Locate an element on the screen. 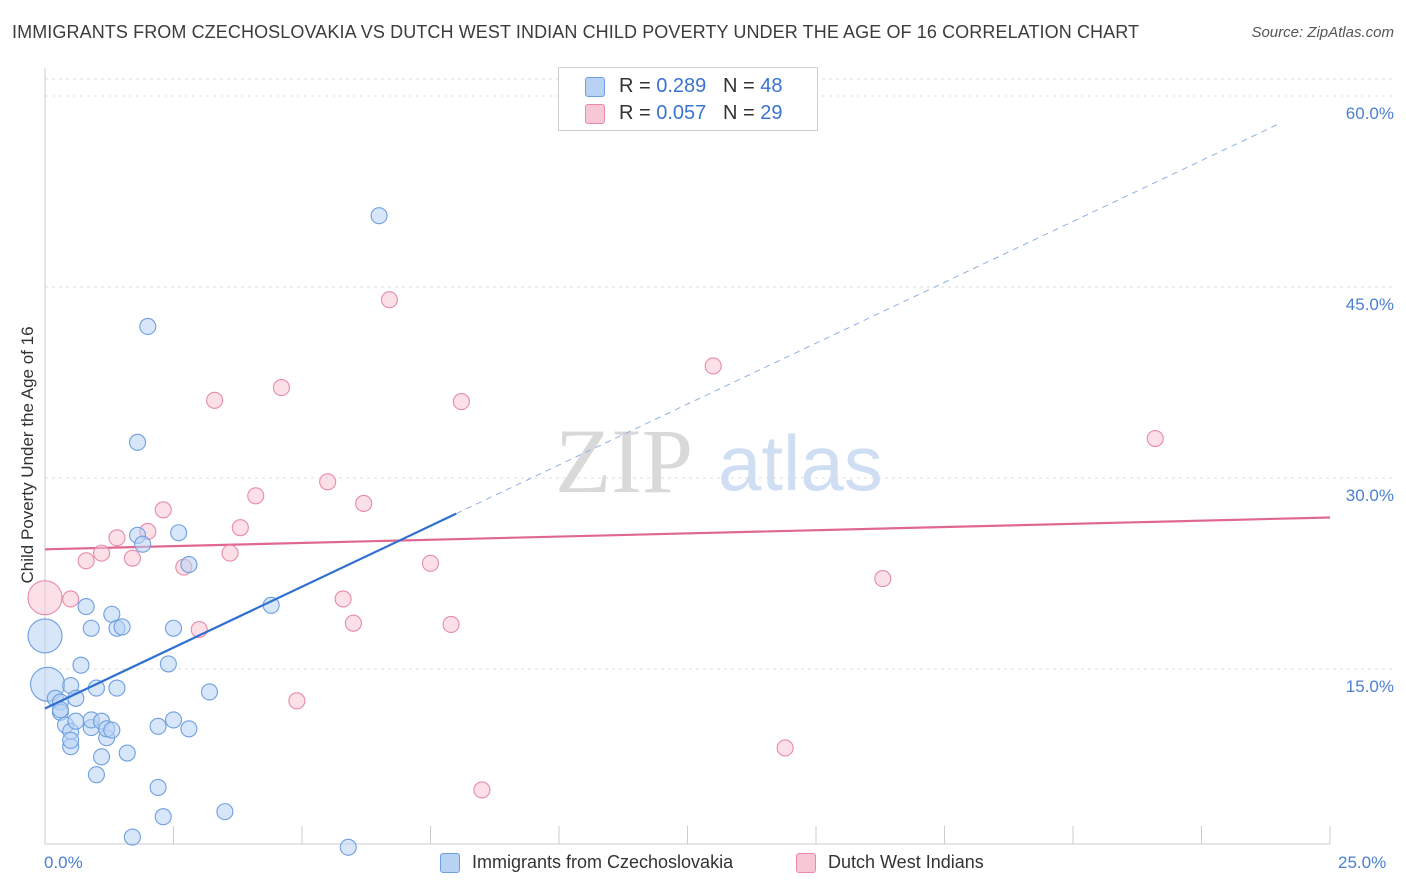  legend-label-czechoslovakia: Immigrants from Czechoslovakia is located at coordinates (603, 862).